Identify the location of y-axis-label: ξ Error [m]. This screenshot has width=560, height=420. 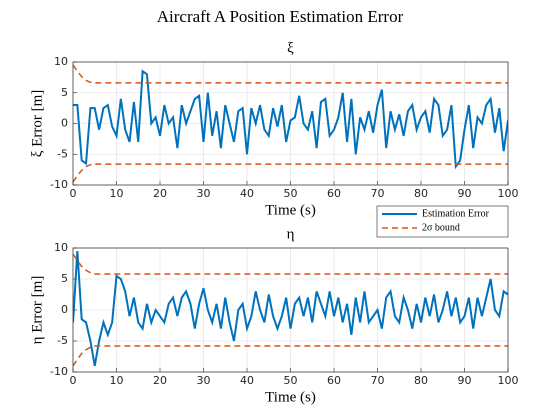
(37, 124).